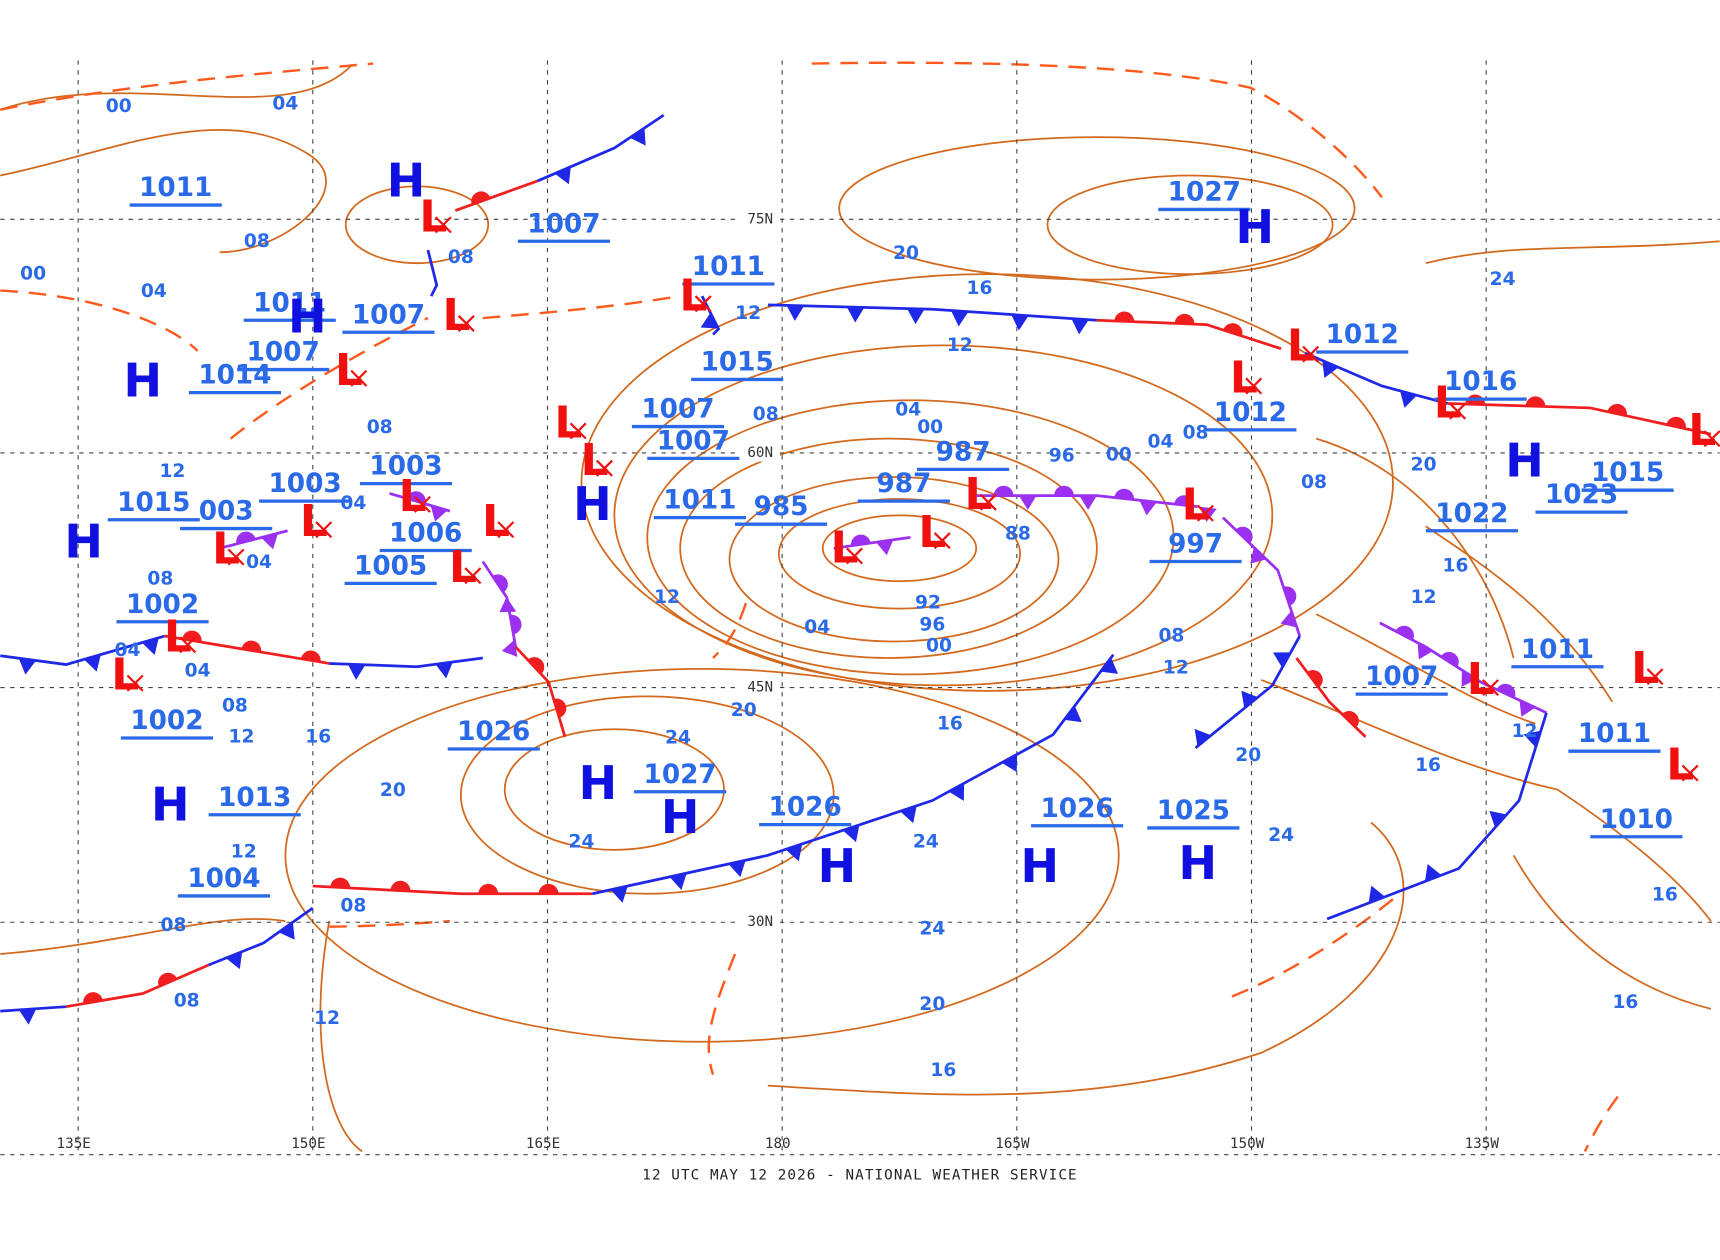  I want to click on central-pressure: 985, so click(781, 507).